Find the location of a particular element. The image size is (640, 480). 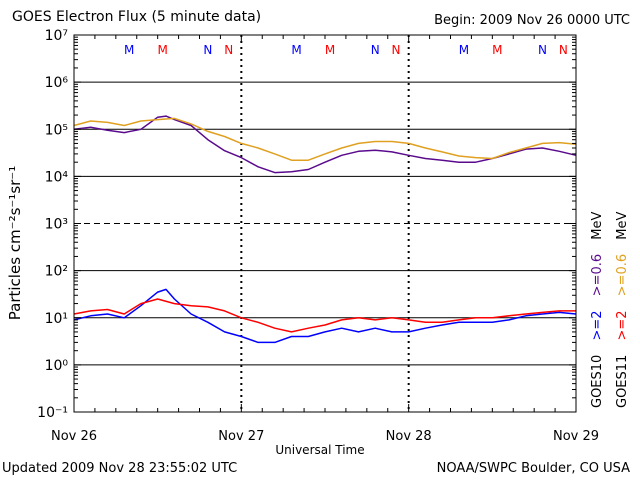

begin-time: Begin: 2009 Nov 26 0000 UTC is located at coordinates (532, 20).